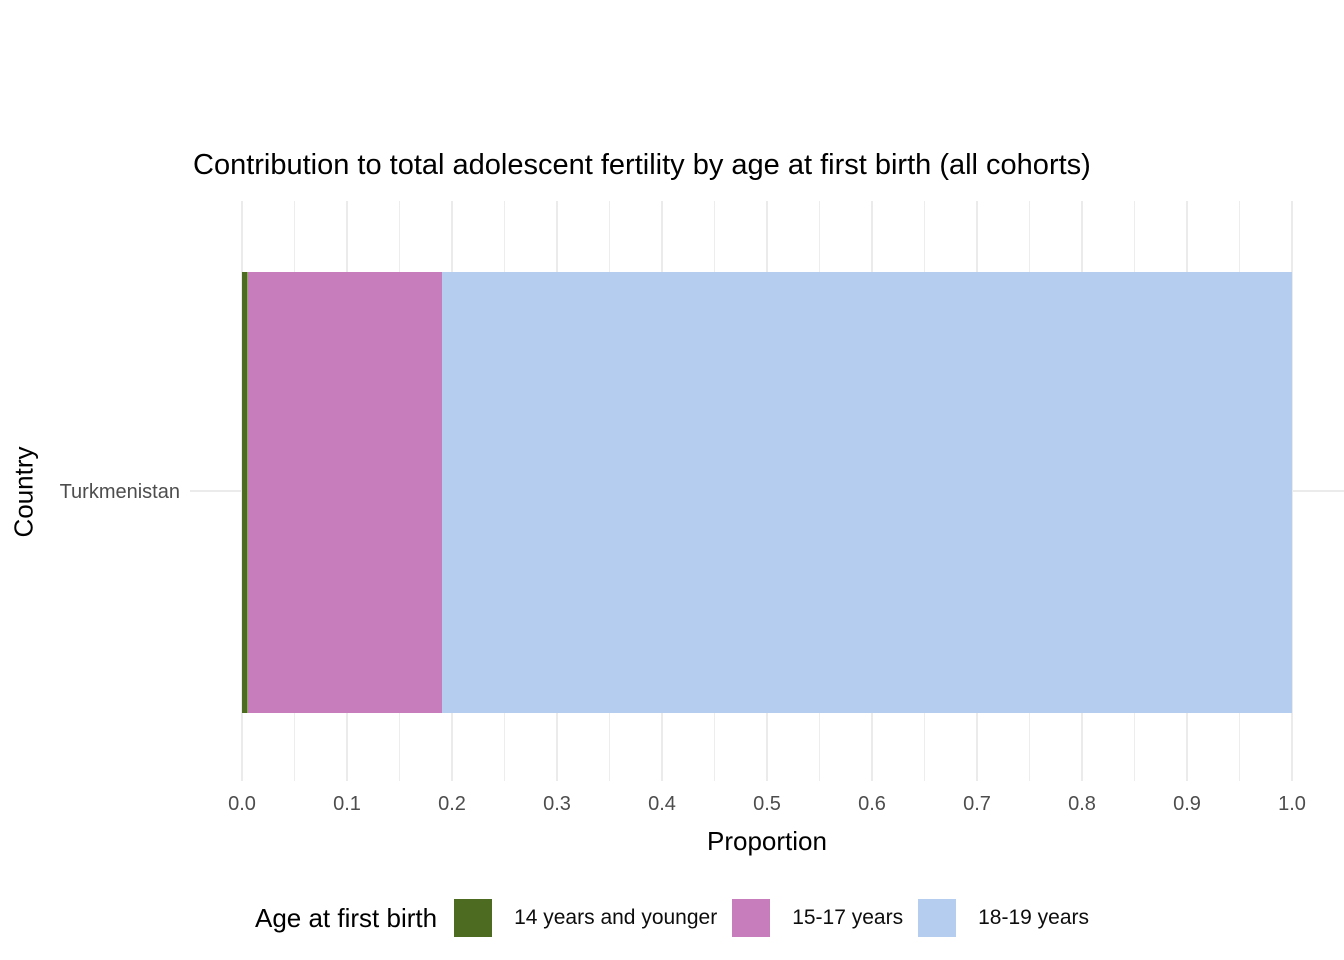 The height and width of the screenshot is (960, 1344). Describe the element at coordinates (1187, 804) in the screenshot. I see `x-tick-label: 0.9` at that location.